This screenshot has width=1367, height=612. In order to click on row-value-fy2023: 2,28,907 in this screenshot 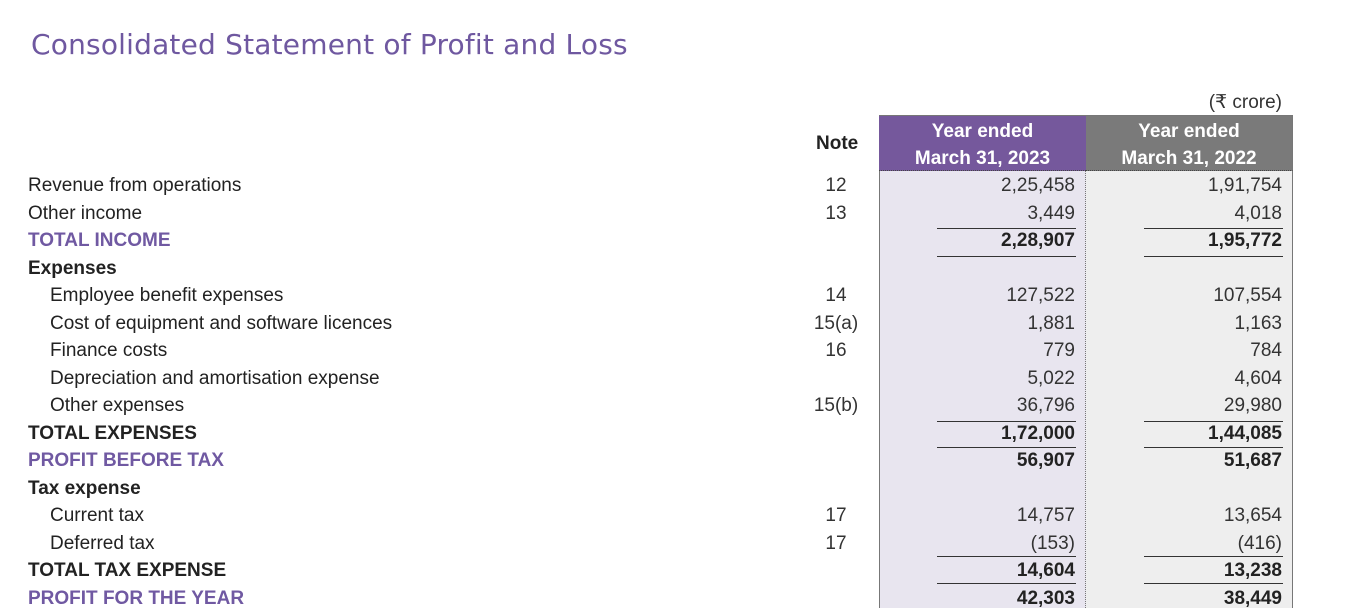, I will do `click(1005, 240)`.